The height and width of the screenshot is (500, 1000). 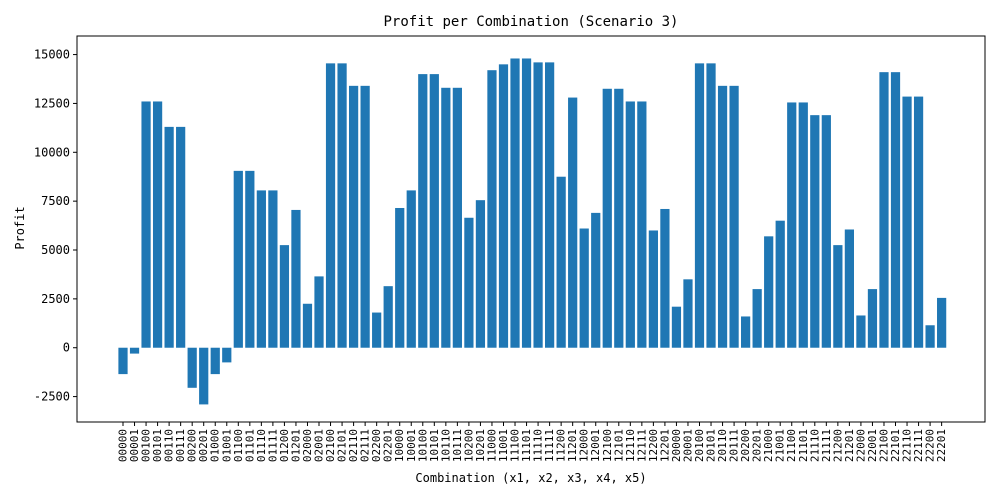 What do you see at coordinates (860, 445) in the screenshot?
I see `x-tick-label: 22000` at bounding box center [860, 445].